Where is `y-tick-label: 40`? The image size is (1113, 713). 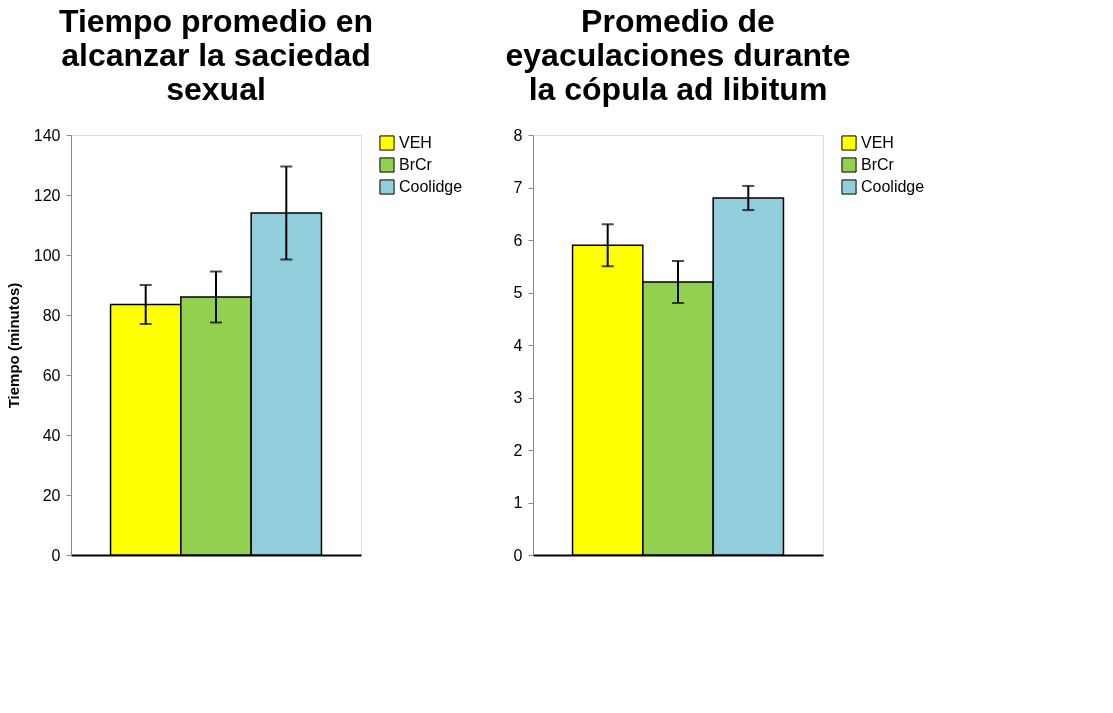
y-tick-label: 40 is located at coordinates (51, 435).